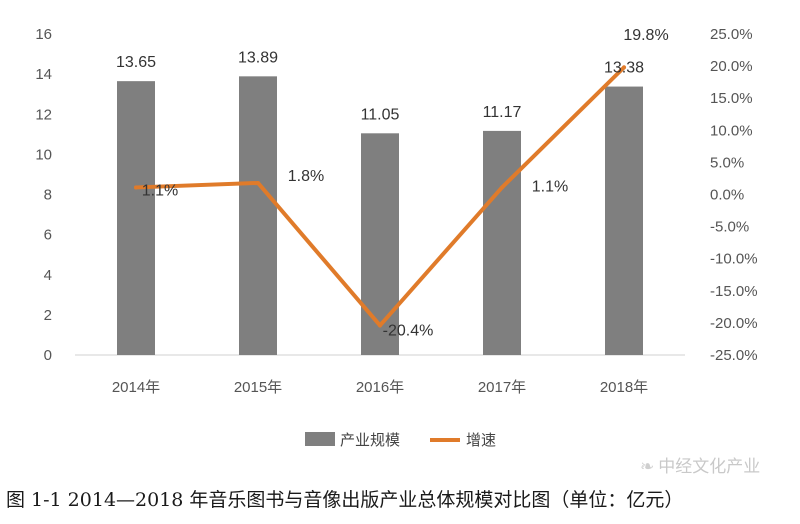 The height and width of the screenshot is (524, 800). I want to click on bar-value-label: 13.38, so click(624, 68).